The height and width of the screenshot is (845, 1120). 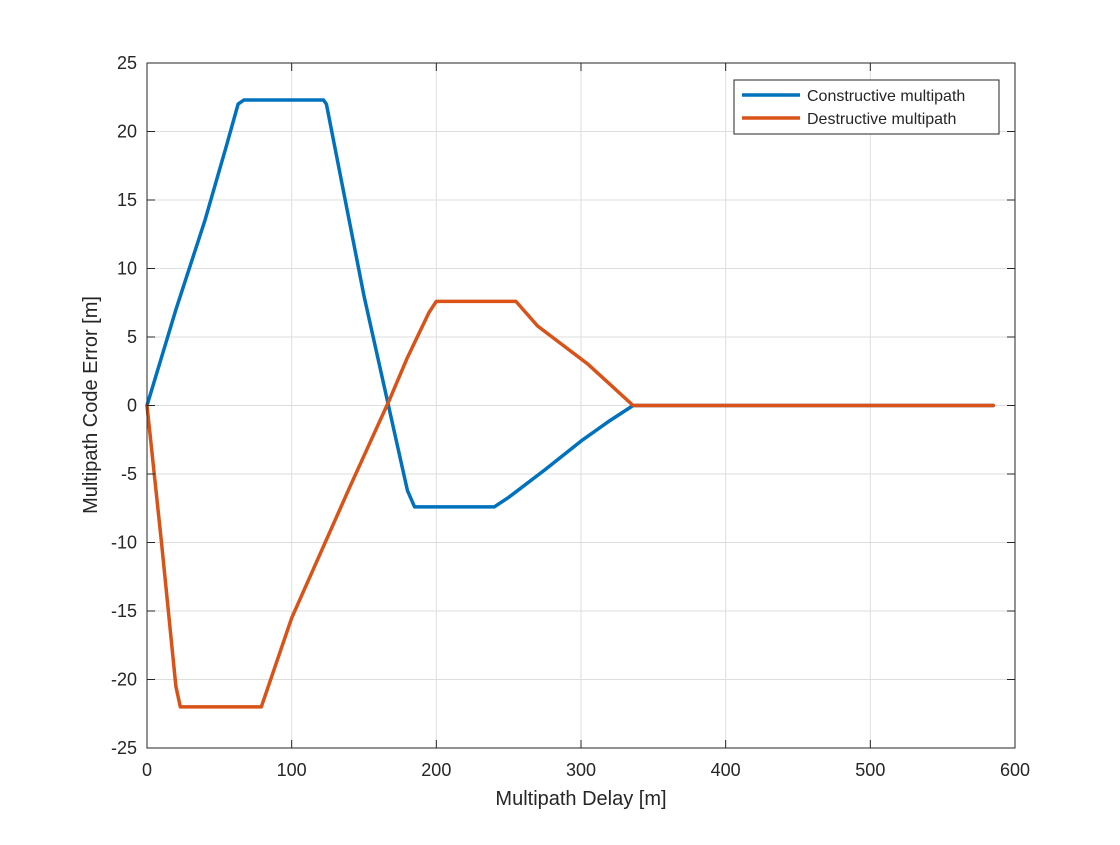 I want to click on y-tick-label: -10, so click(x=124, y=543).